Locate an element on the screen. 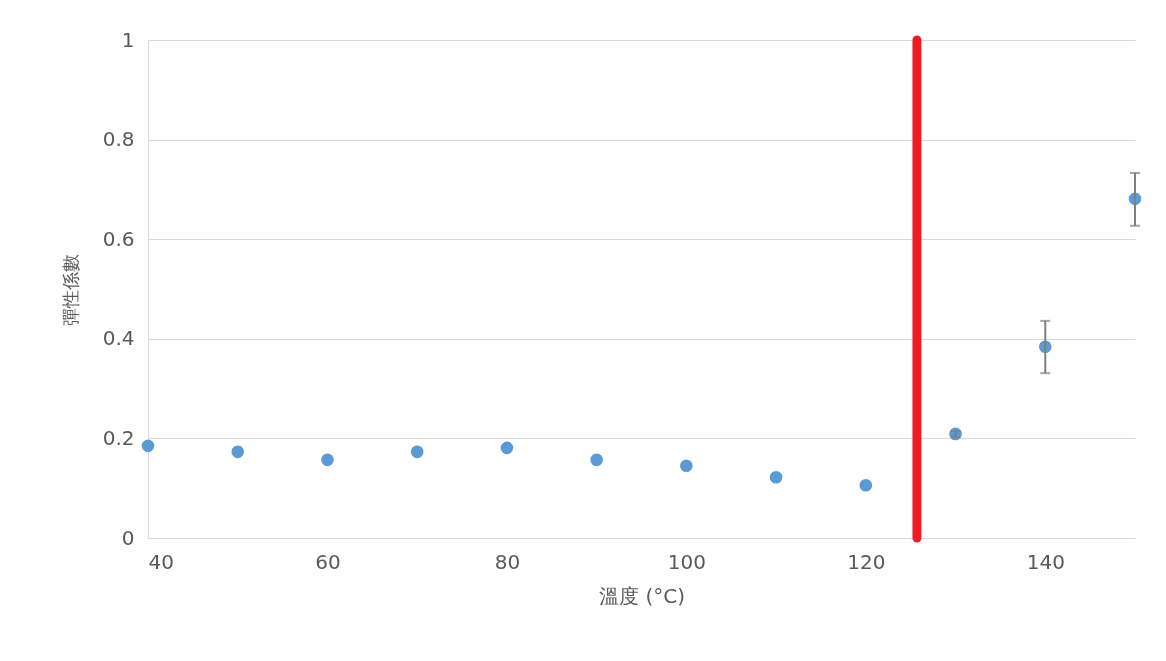  x-tick-label: 100 is located at coordinates (686, 561).